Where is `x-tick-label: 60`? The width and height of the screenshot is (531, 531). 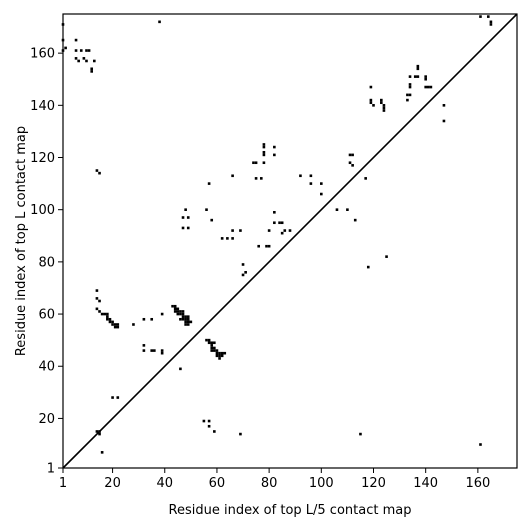 x-tick-label: 60 is located at coordinates (217, 483).